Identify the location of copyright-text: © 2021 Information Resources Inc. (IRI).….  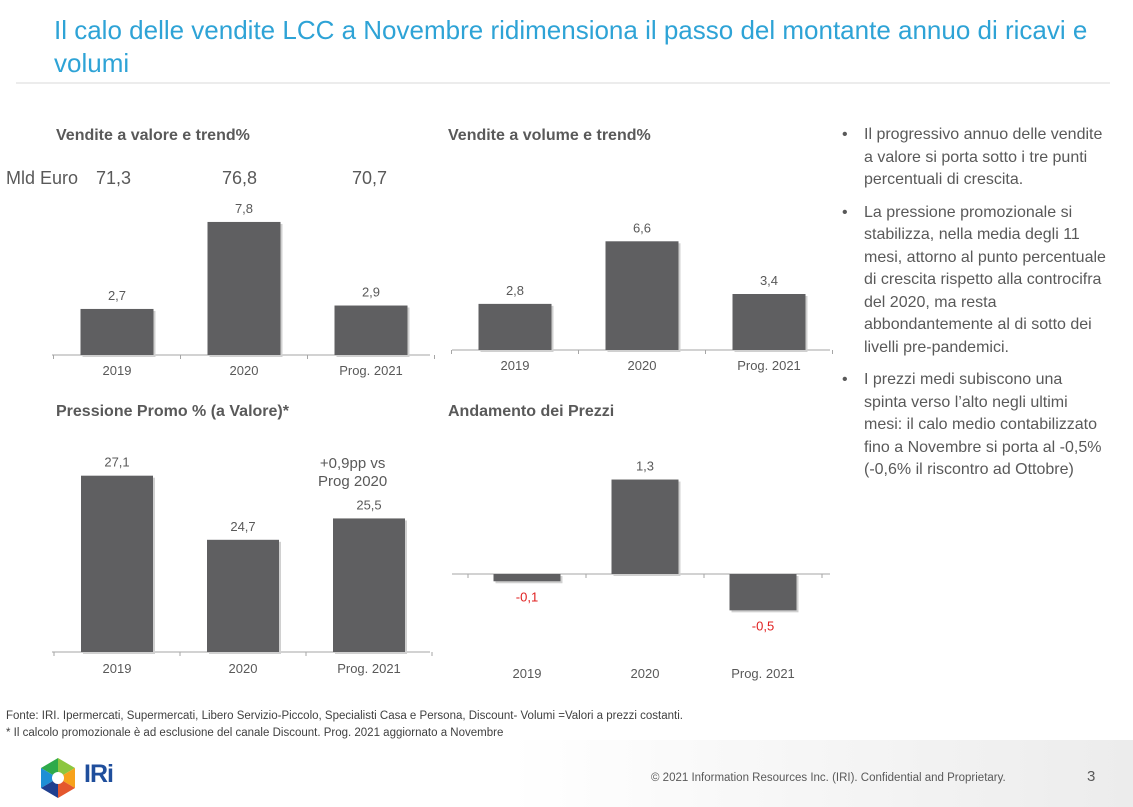
(828, 778).